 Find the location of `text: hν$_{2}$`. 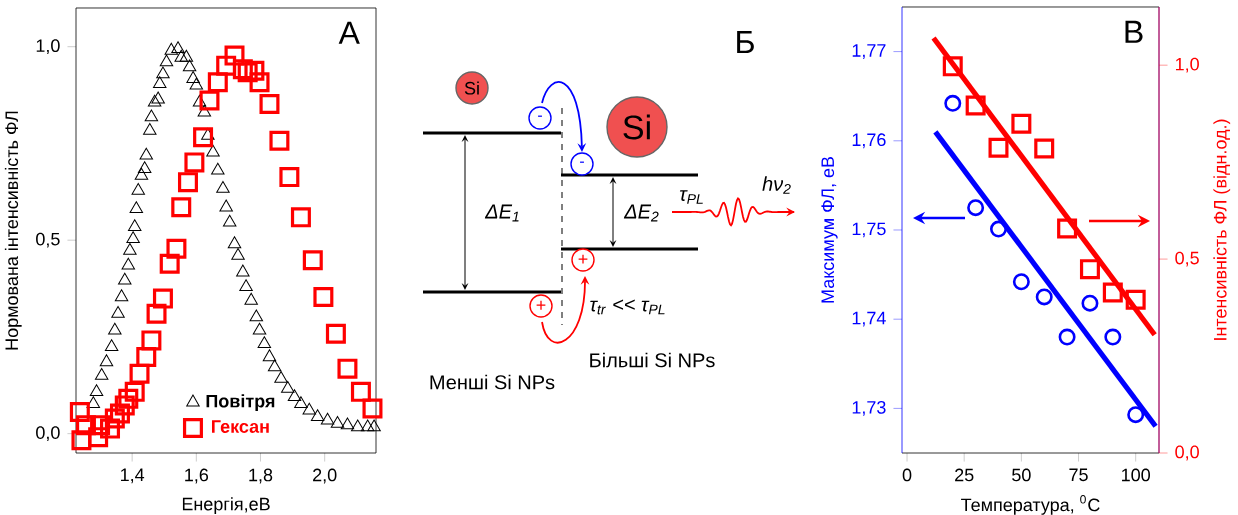

text: hν$_{2}$ is located at coordinates (776, 185).